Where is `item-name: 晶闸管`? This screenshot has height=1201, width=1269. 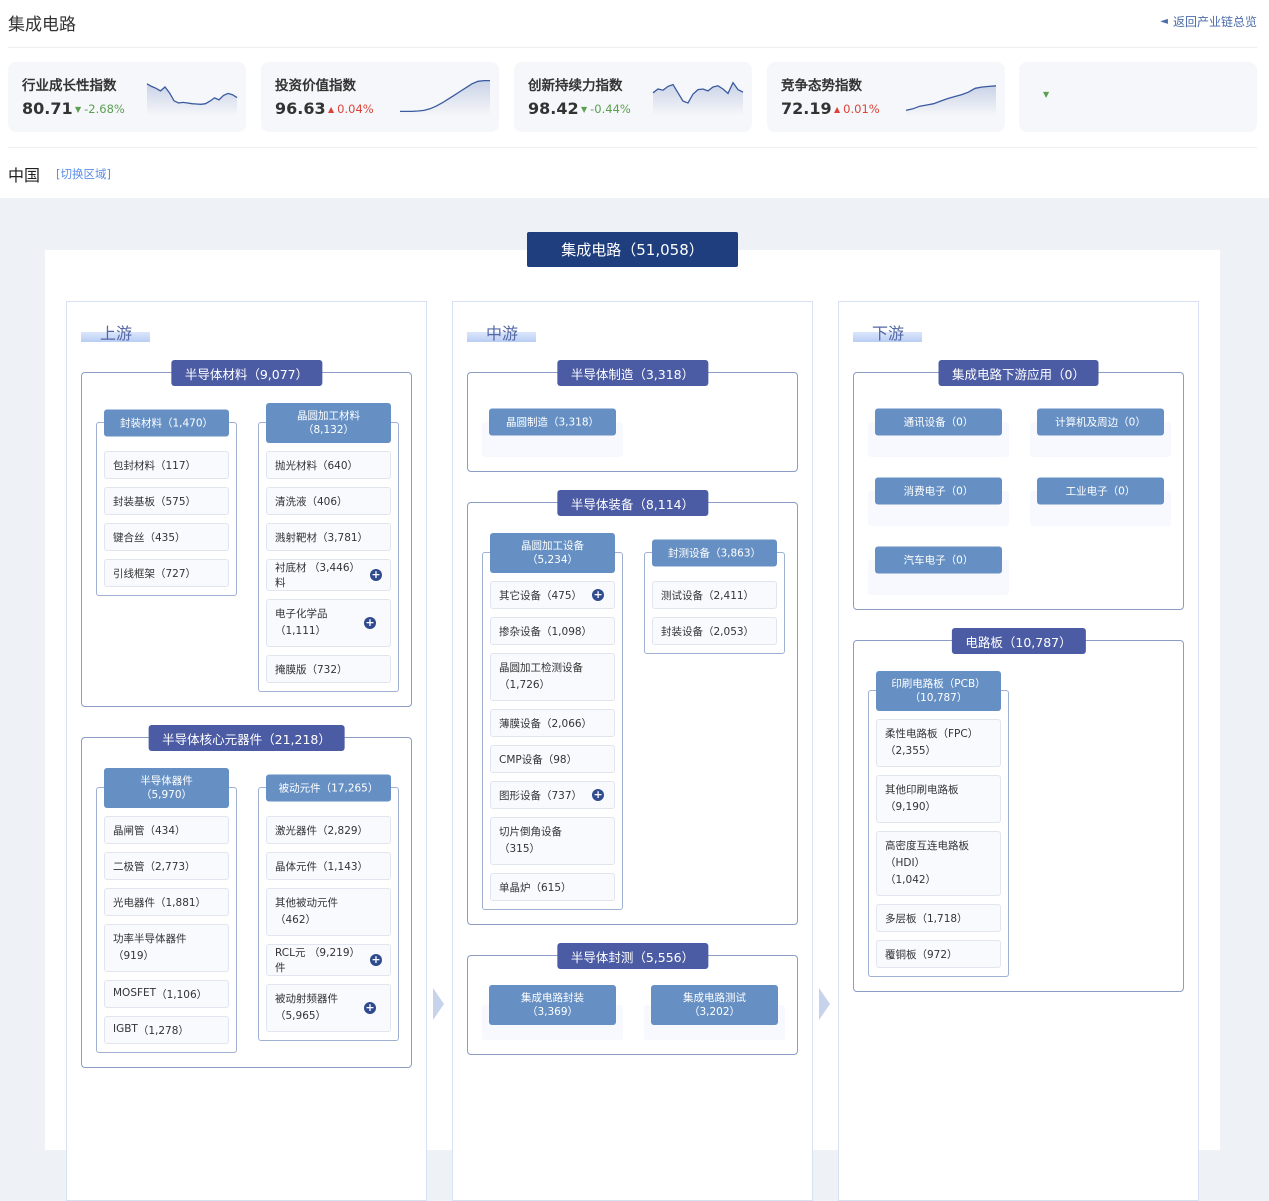 item-name: 晶闸管 is located at coordinates (129, 830).